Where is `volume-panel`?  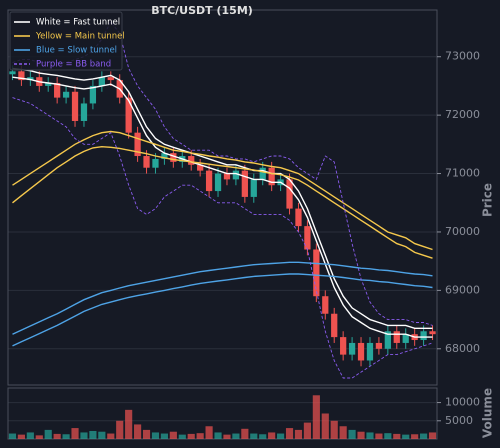 volume-panel is located at coordinates (222, 413).